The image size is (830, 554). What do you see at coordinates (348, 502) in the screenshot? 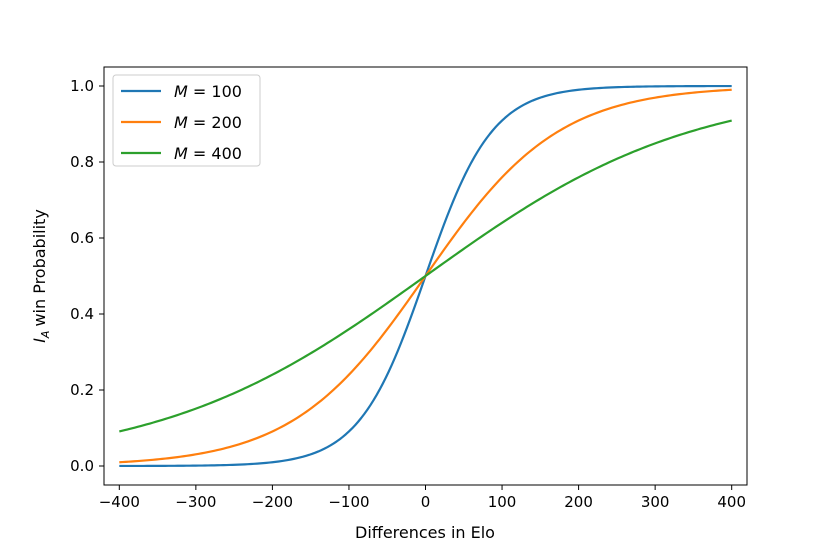
I see `x-tick-label: −100` at bounding box center [348, 502].